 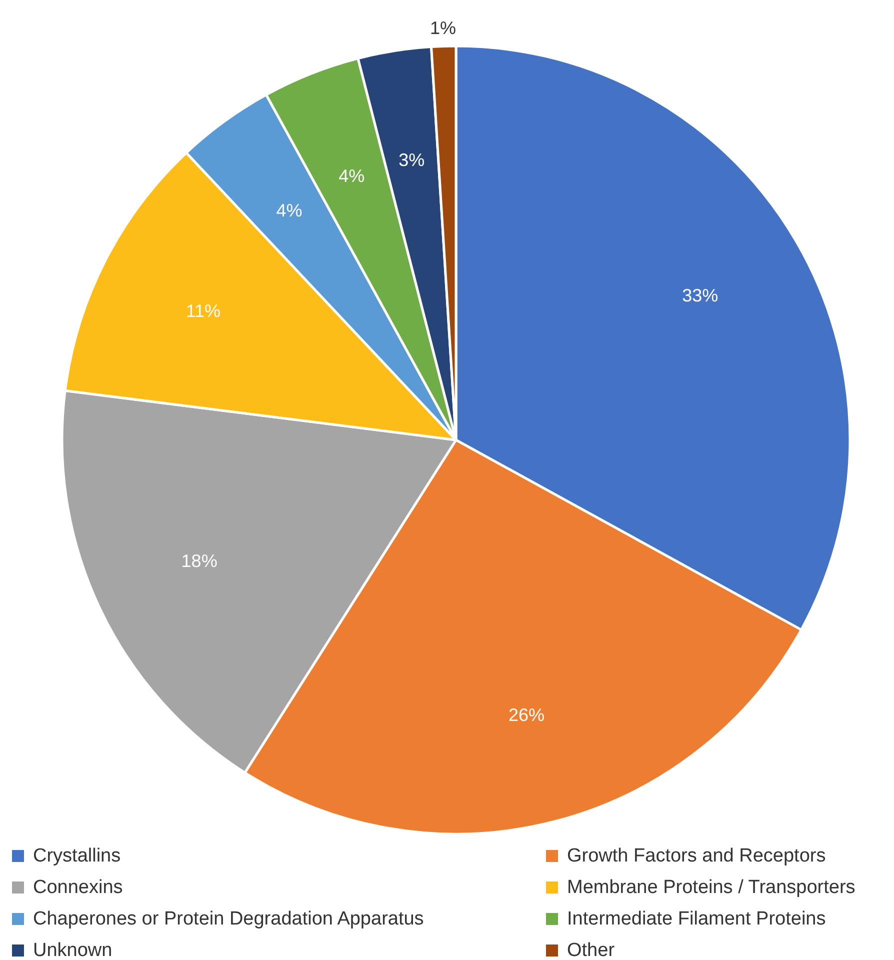 What do you see at coordinates (77, 856) in the screenshot?
I see `legend-label: Crystallins` at bounding box center [77, 856].